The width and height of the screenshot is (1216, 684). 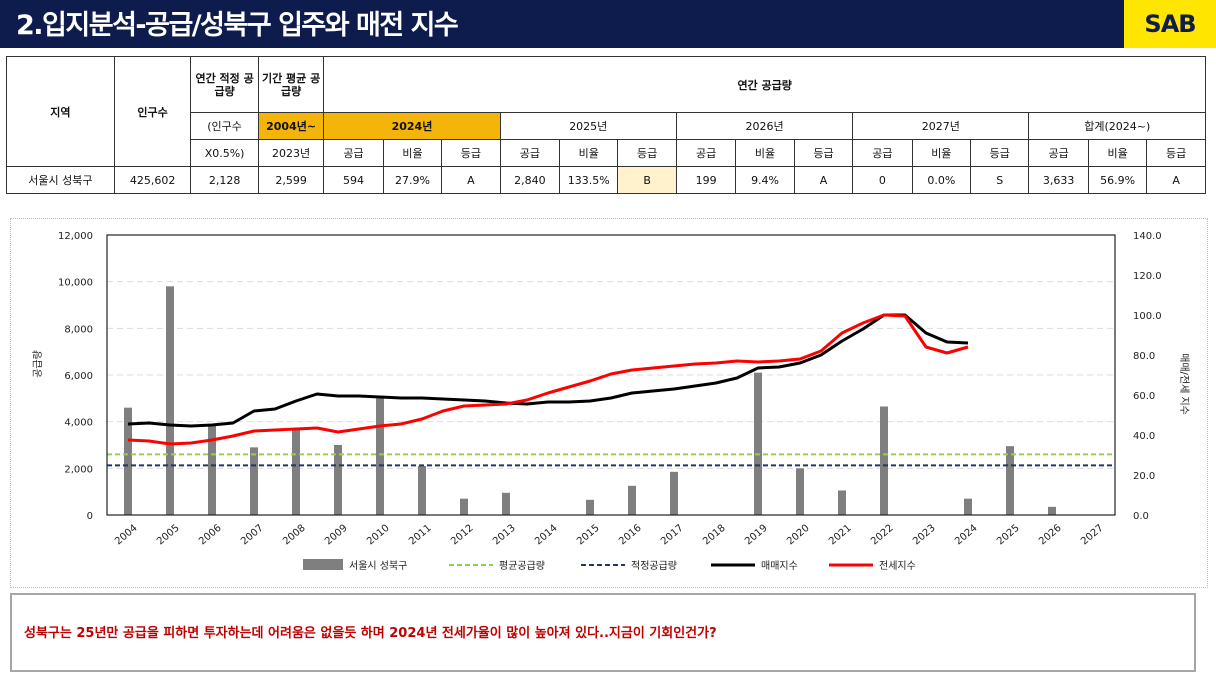 What do you see at coordinates (779, 566) in the screenshot?
I see `legend-label: 매매지수` at bounding box center [779, 566].